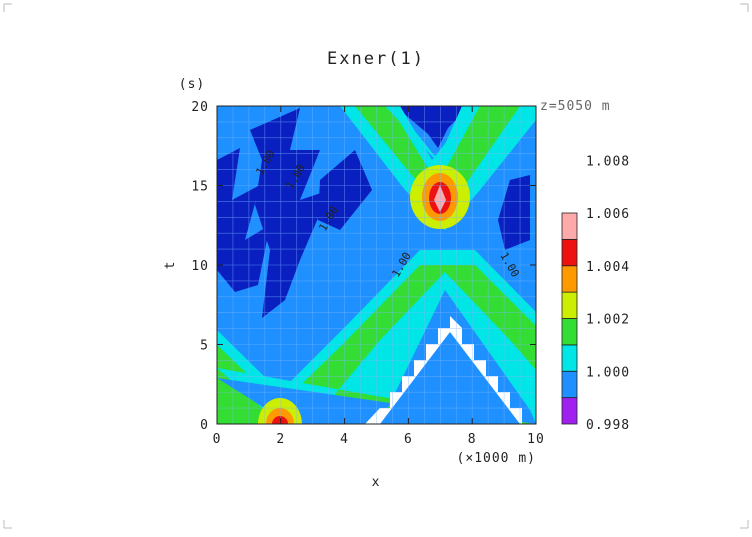 The width and height of the screenshot is (752, 537). Describe the element at coordinates (496, 458) in the screenshot. I see `x-unit-label: (×1000 m)` at that location.